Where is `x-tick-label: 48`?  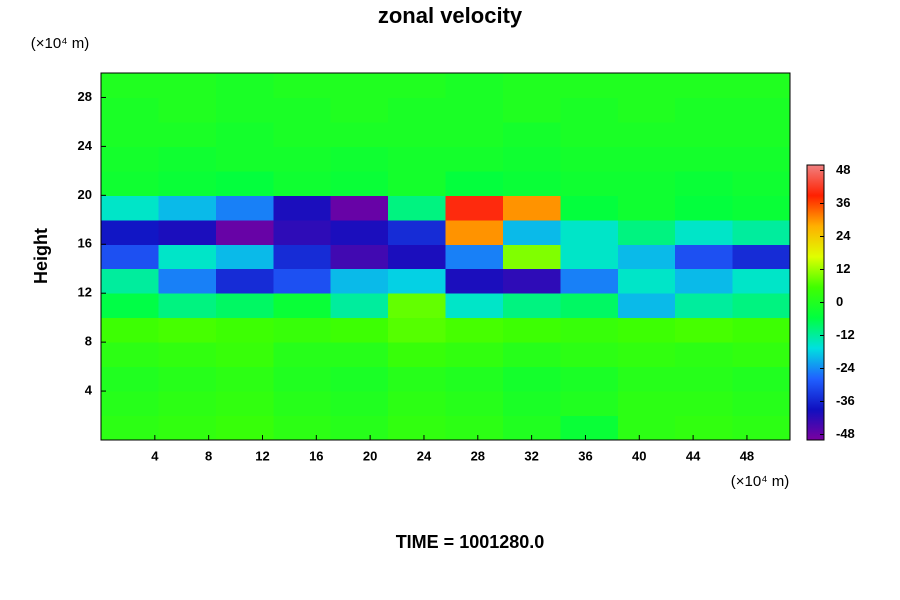
x-tick-label: 48 is located at coordinates (747, 455).